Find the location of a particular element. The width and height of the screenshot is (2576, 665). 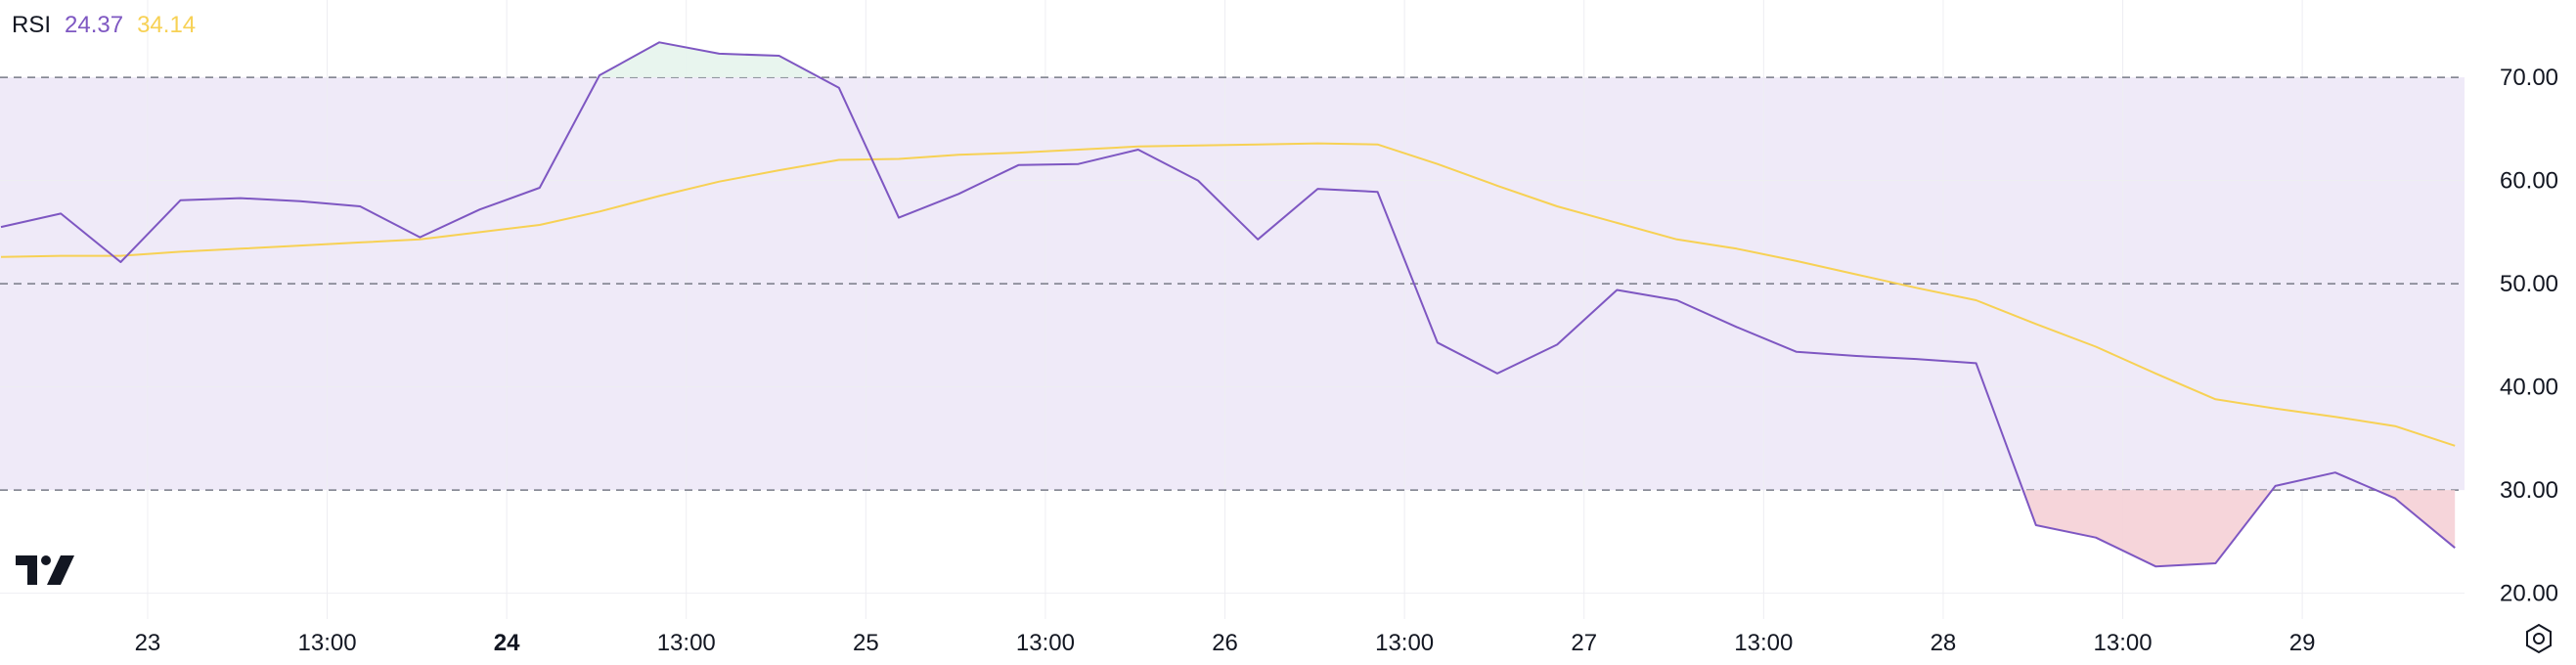

x-tick-label: 28 is located at coordinates (1944, 643).